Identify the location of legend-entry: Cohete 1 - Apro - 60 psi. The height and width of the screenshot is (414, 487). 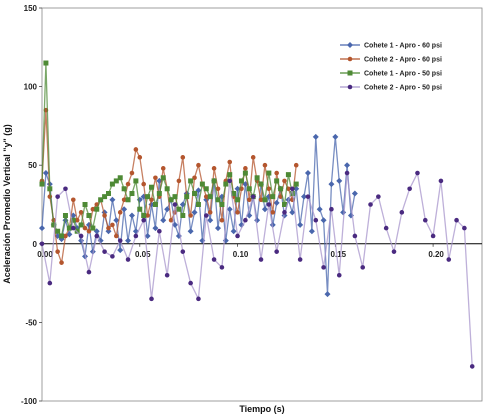
(391, 46).